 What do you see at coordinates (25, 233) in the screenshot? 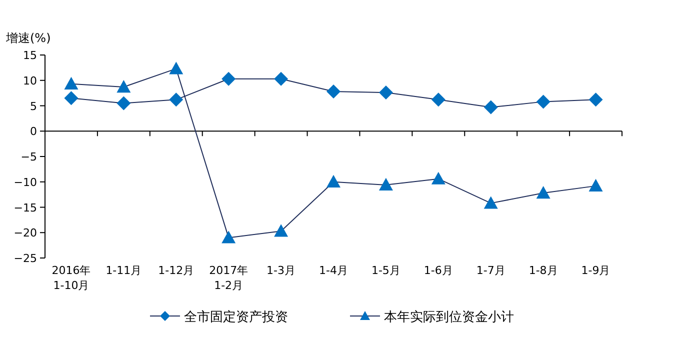
I see `y-tick-label: −20` at bounding box center [25, 233].